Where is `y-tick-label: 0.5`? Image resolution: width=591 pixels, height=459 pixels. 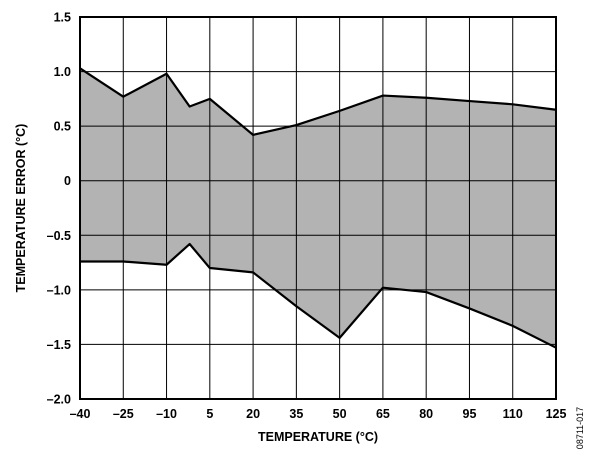
y-tick-label: 0.5 is located at coordinates (62, 127).